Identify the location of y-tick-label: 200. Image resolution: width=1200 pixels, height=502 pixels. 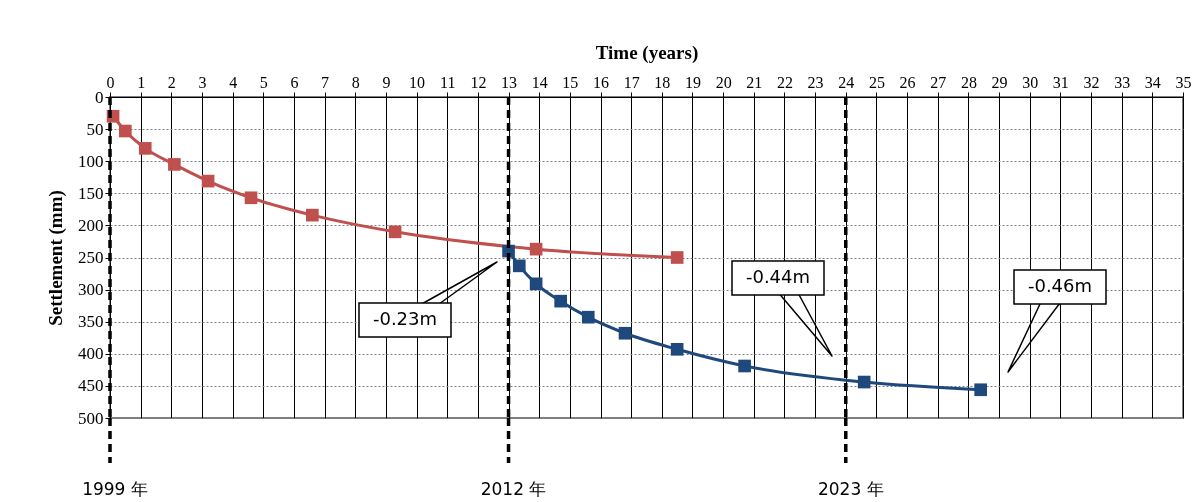
(91, 225).